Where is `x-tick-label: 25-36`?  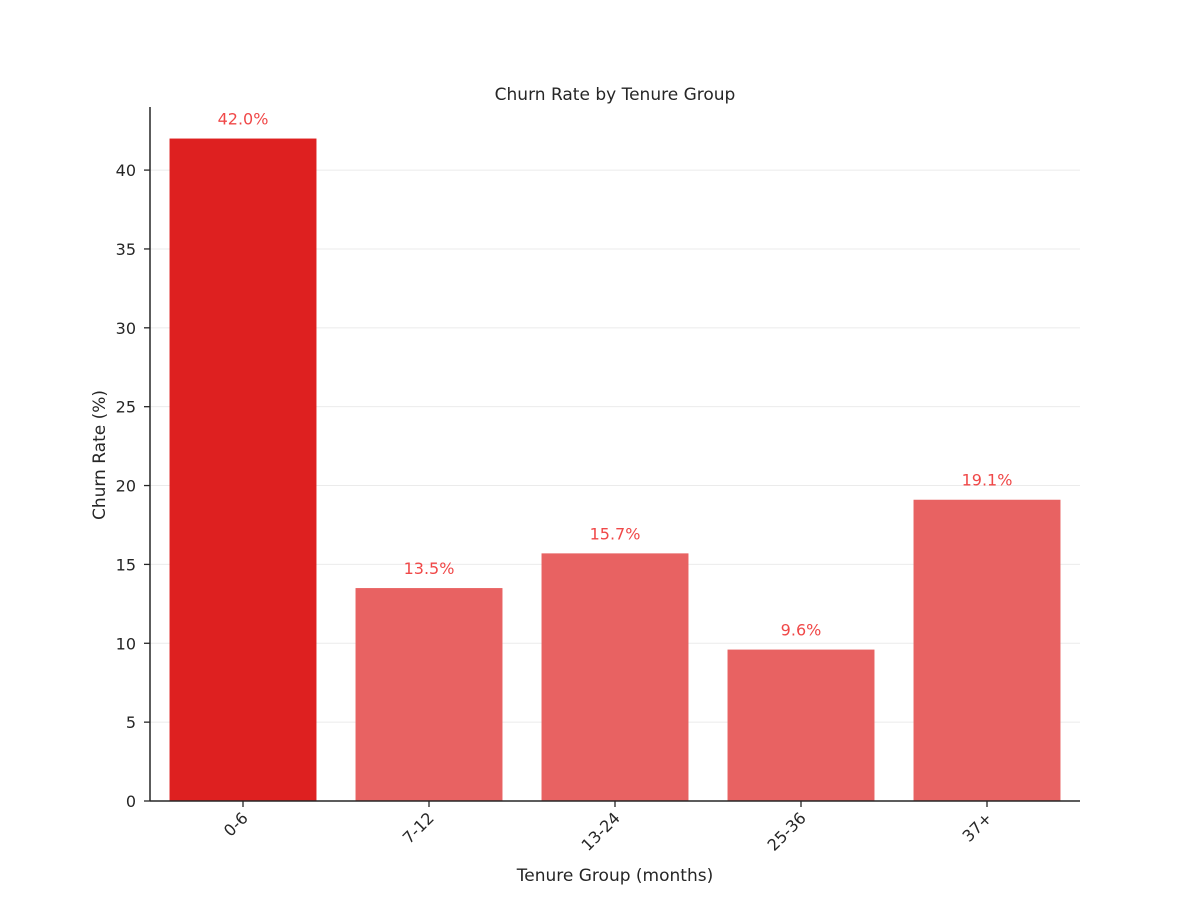
x-tick-label: 25-36 is located at coordinates (787, 831).